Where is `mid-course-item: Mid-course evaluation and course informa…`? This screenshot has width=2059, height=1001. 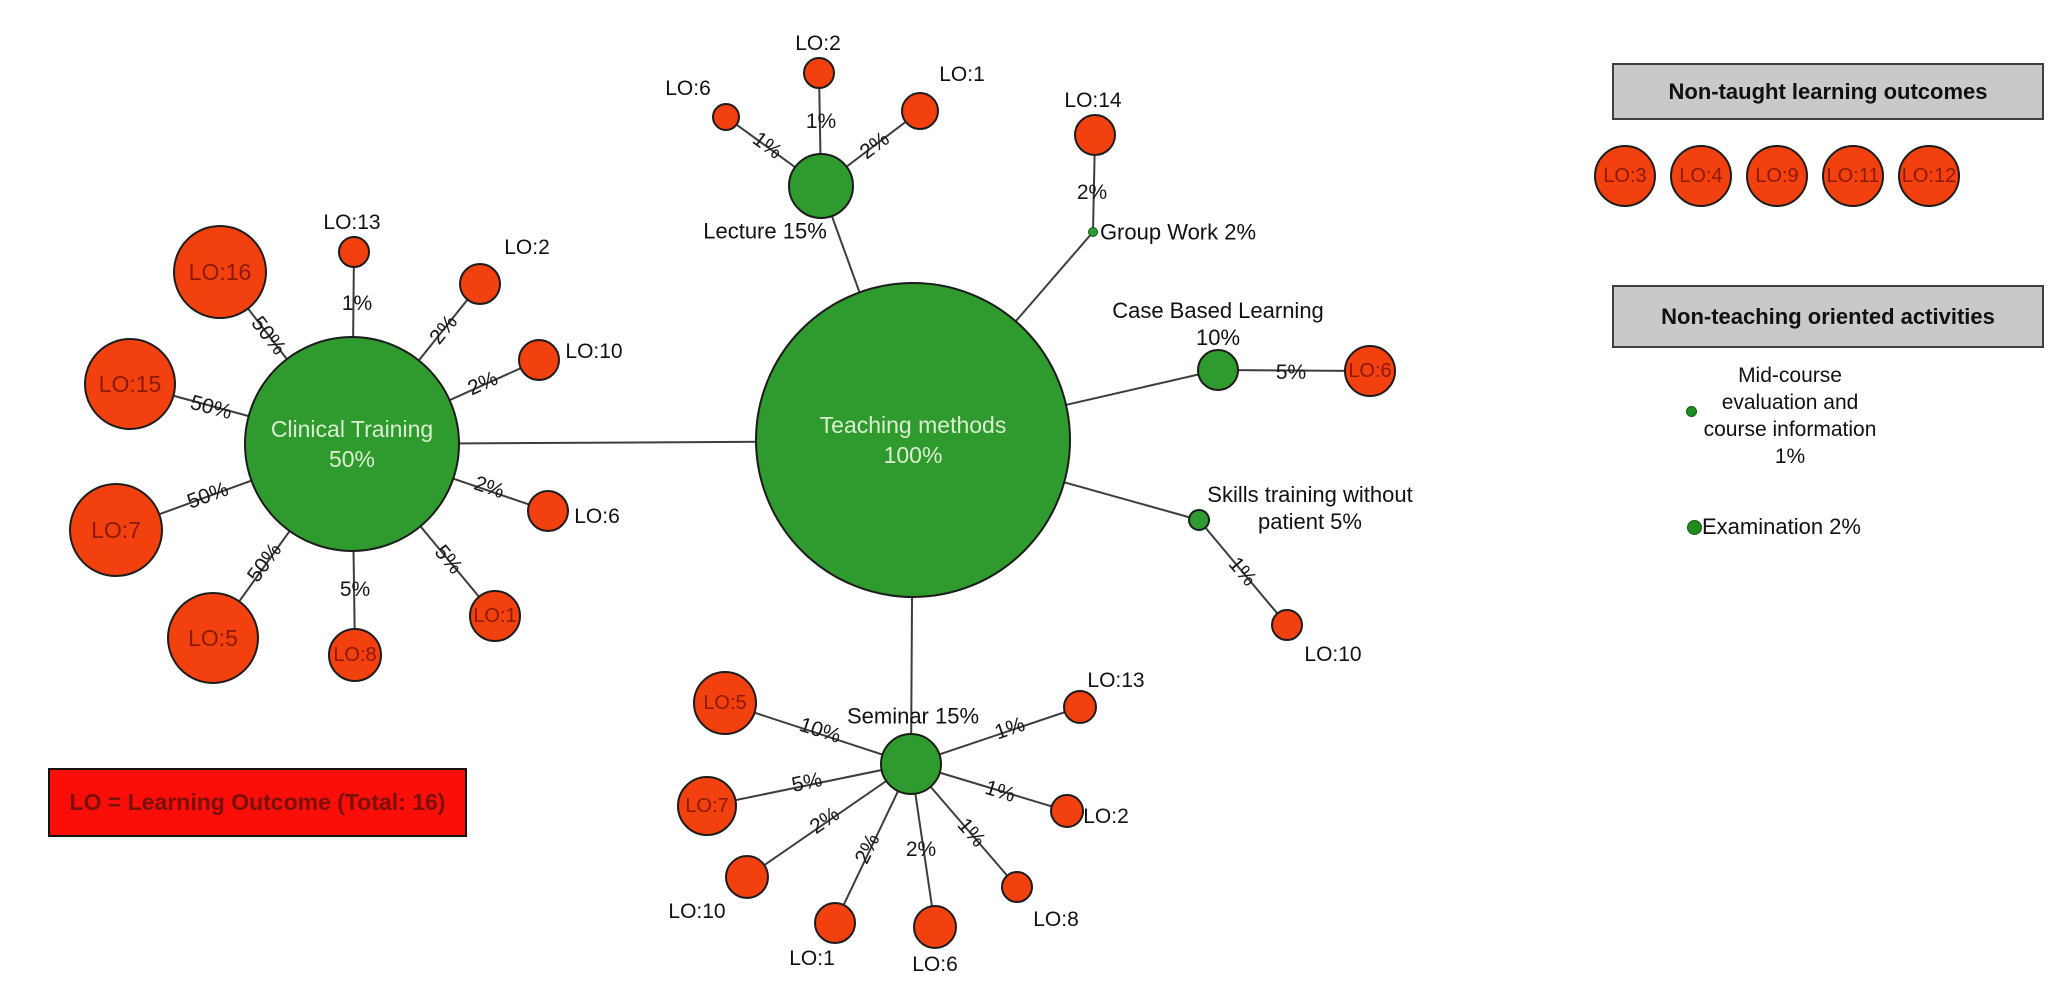
mid-course-item: Mid-course evaluation and course informa… is located at coordinates (1790, 416).